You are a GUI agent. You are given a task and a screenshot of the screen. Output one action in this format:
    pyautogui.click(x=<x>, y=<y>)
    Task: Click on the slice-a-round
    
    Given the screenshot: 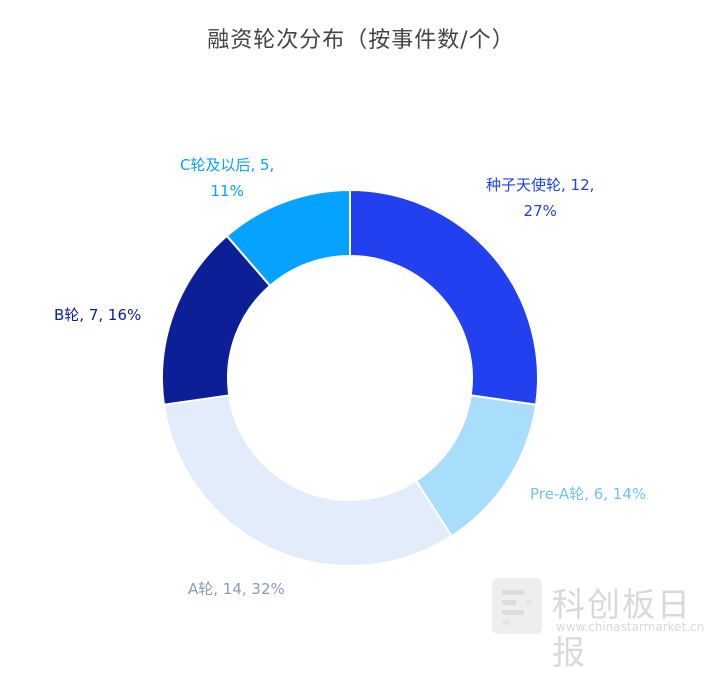 What is the action you would take?
    pyautogui.click(x=308, y=480)
    